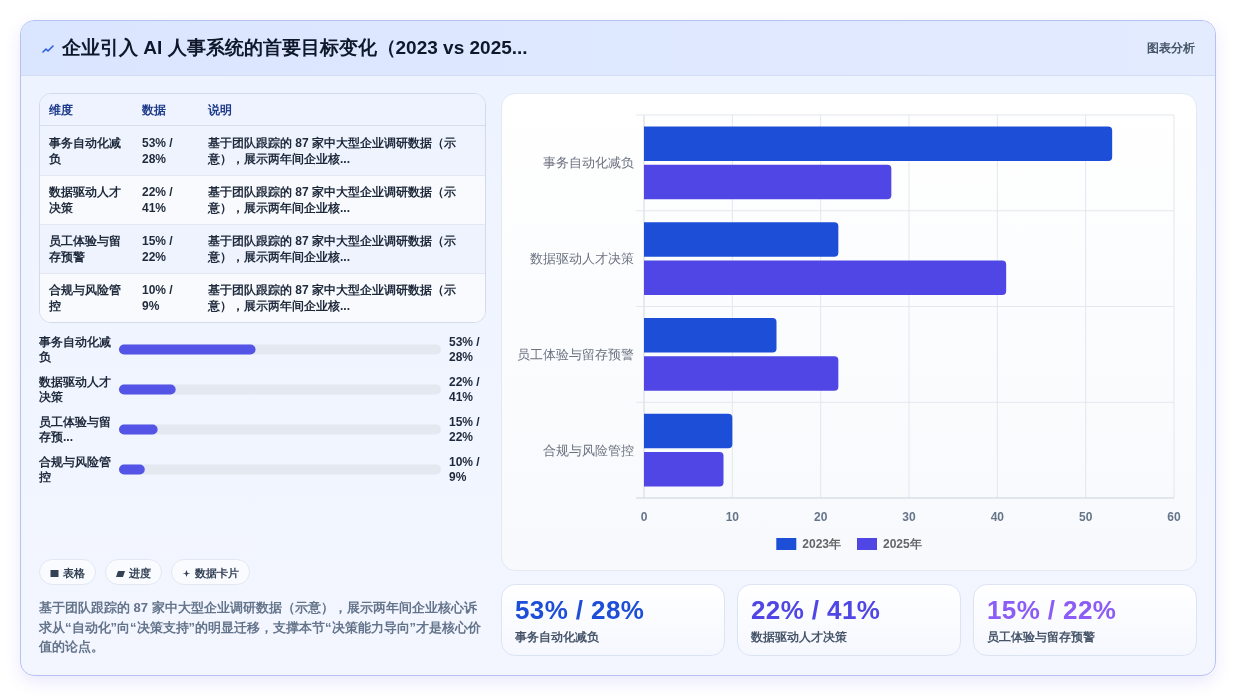 This screenshot has width=1237, height=697. What do you see at coordinates (909, 517) in the screenshot?
I see `x-tick-label: 30` at bounding box center [909, 517].